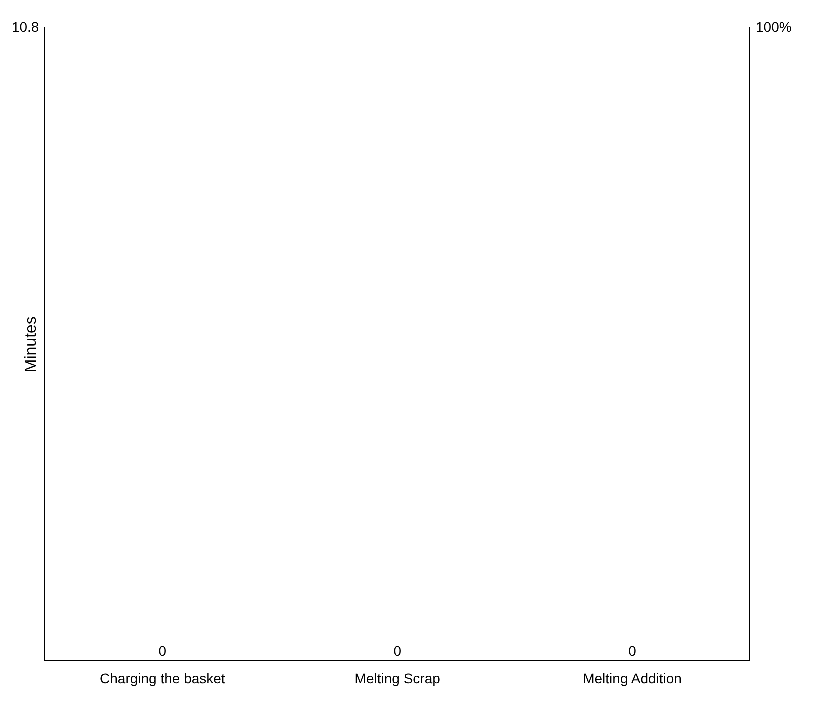 The width and height of the screenshot is (835, 722). Describe the element at coordinates (163, 678) in the screenshot. I see `category-label: Charging the basket` at that location.